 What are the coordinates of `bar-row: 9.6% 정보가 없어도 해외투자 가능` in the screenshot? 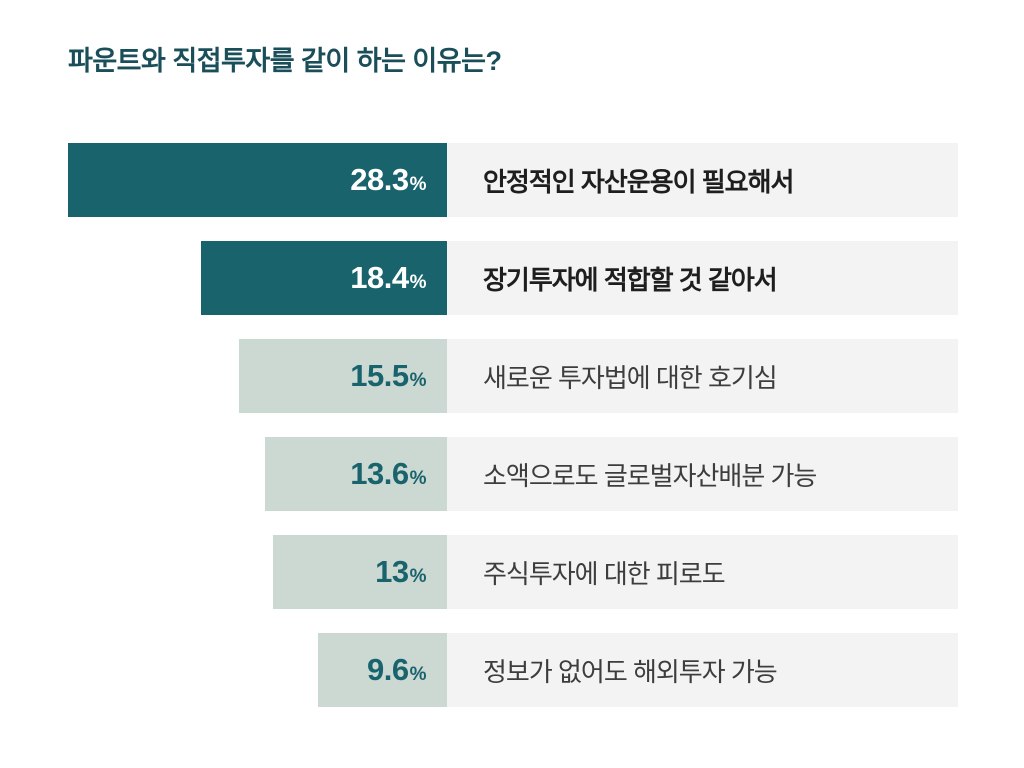 It's located at (513, 670).